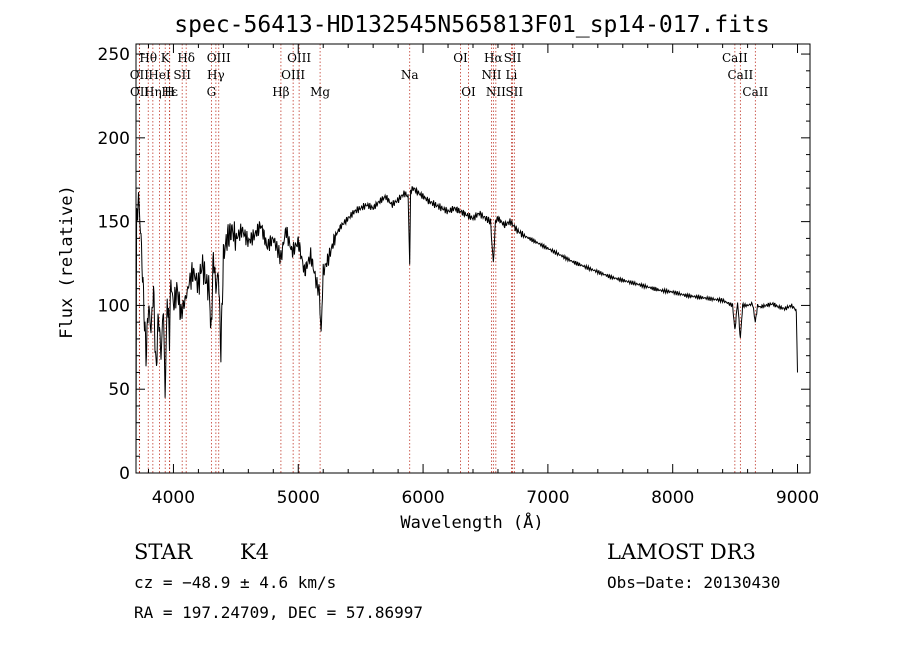 The image size is (900, 649). What do you see at coordinates (159, 75) in the screenshot?
I see `line-label-10: HeI` at bounding box center [159, 75].